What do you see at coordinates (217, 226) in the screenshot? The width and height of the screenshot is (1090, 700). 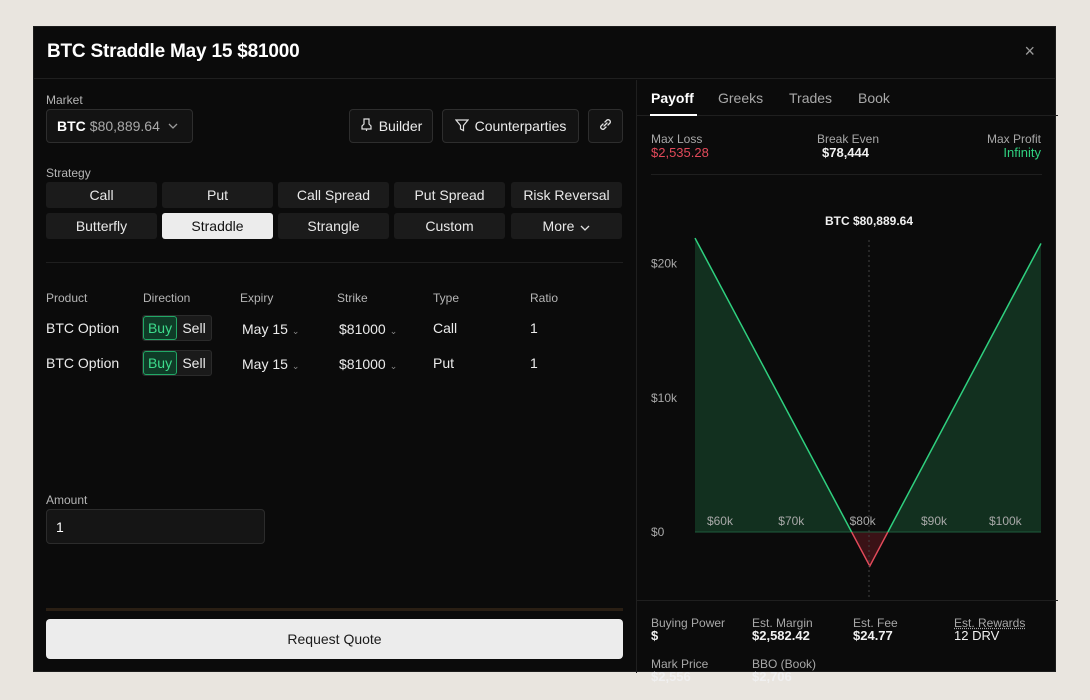 I see `strategy-straddle: Straddle` at bounding box center [217, 226].